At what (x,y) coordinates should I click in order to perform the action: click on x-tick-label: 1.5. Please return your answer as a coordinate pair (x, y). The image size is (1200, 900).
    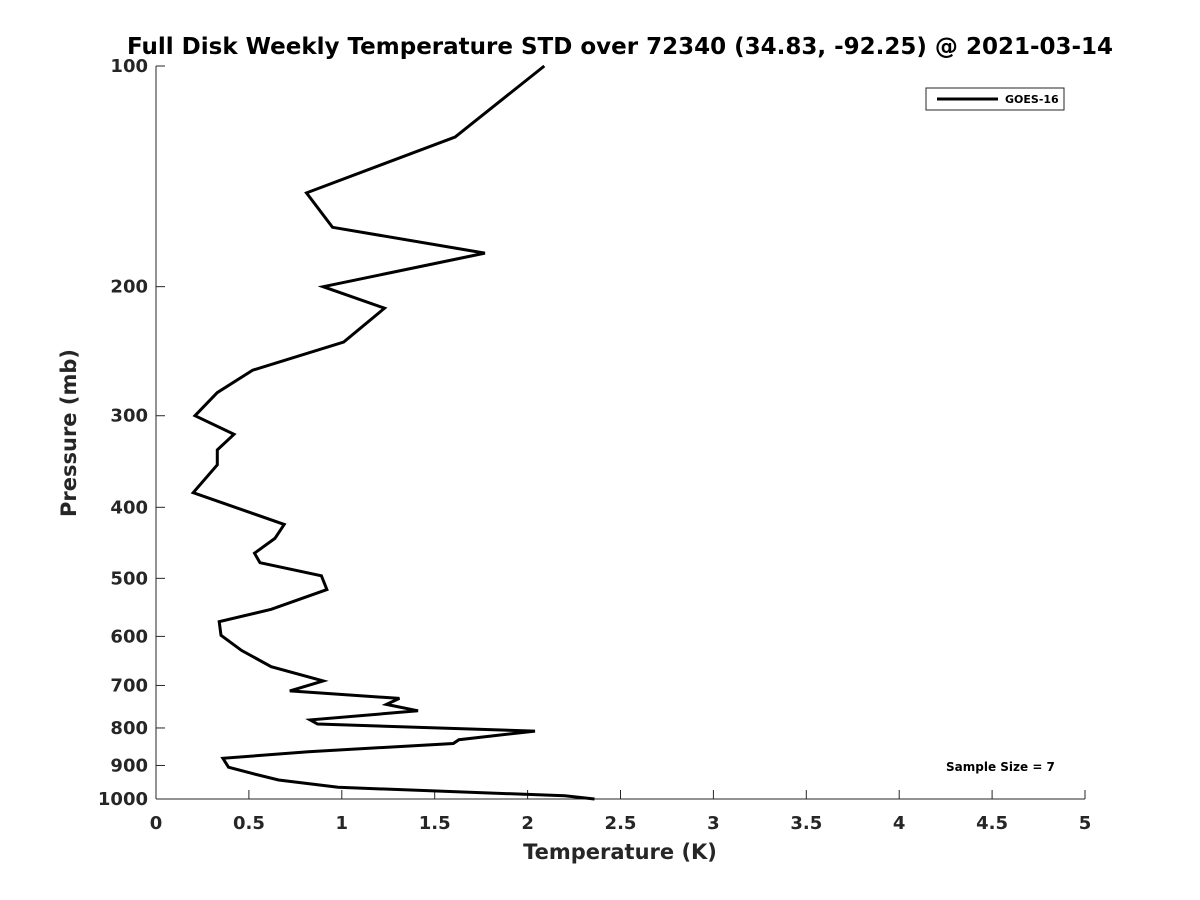
    Looking at the image, I should click on (435, 823).